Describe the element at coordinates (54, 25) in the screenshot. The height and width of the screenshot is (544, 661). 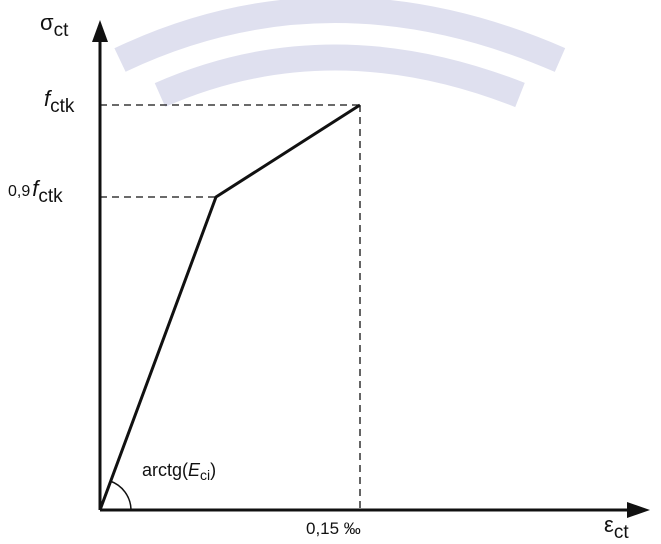
I see `y-axis-label: σct` at that location.